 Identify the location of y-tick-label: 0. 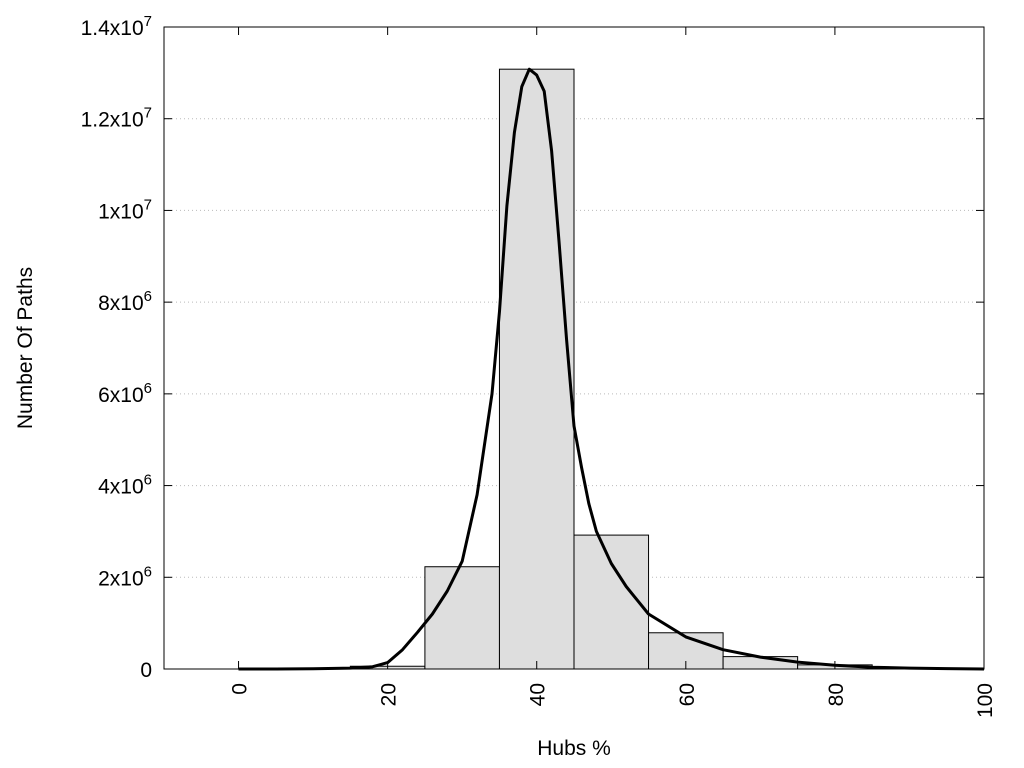
(146, 670).